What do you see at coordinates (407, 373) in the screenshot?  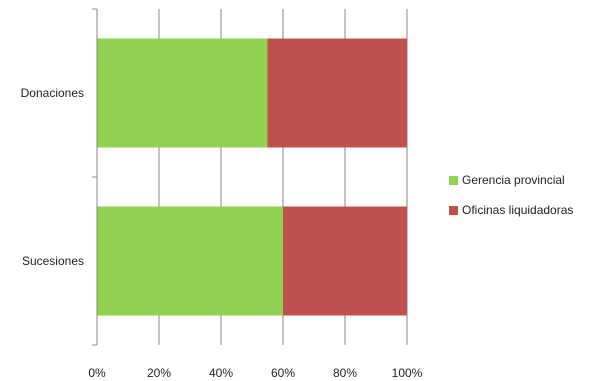 I see `x-tick-label: 100%` at bounding box center [407, 373].